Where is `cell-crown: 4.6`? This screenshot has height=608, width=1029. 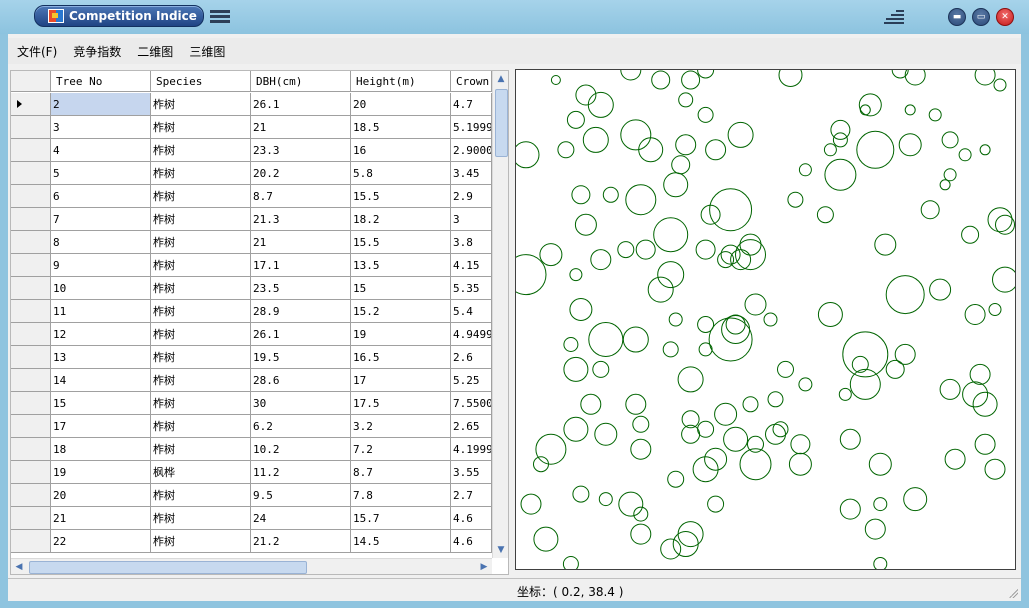
cell-crown: 4.6 is located at coordinates (471, 518).